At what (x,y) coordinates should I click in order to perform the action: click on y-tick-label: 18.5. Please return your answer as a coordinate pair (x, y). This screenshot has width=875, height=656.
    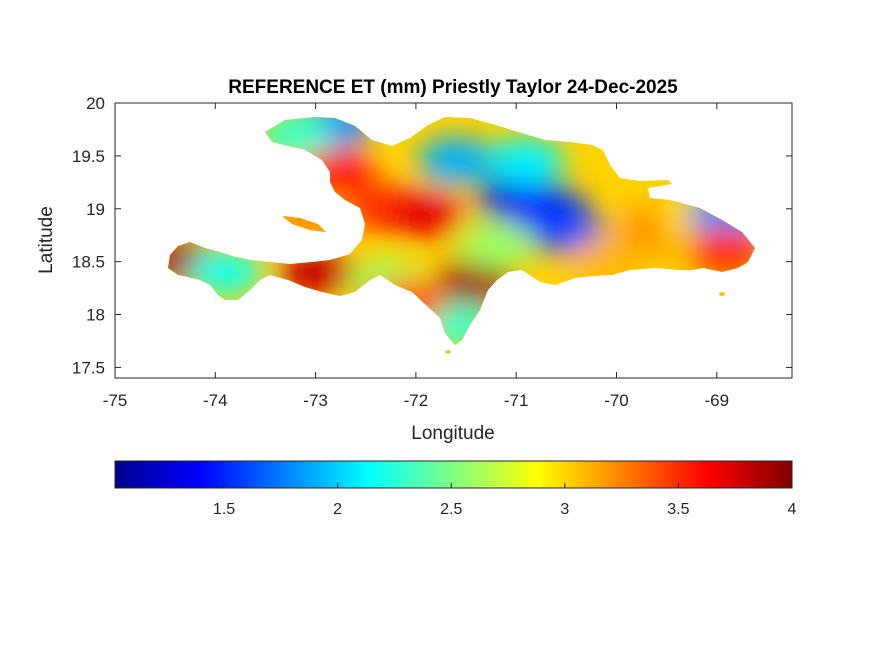
    Looking at the image, I should click on (88, 262).